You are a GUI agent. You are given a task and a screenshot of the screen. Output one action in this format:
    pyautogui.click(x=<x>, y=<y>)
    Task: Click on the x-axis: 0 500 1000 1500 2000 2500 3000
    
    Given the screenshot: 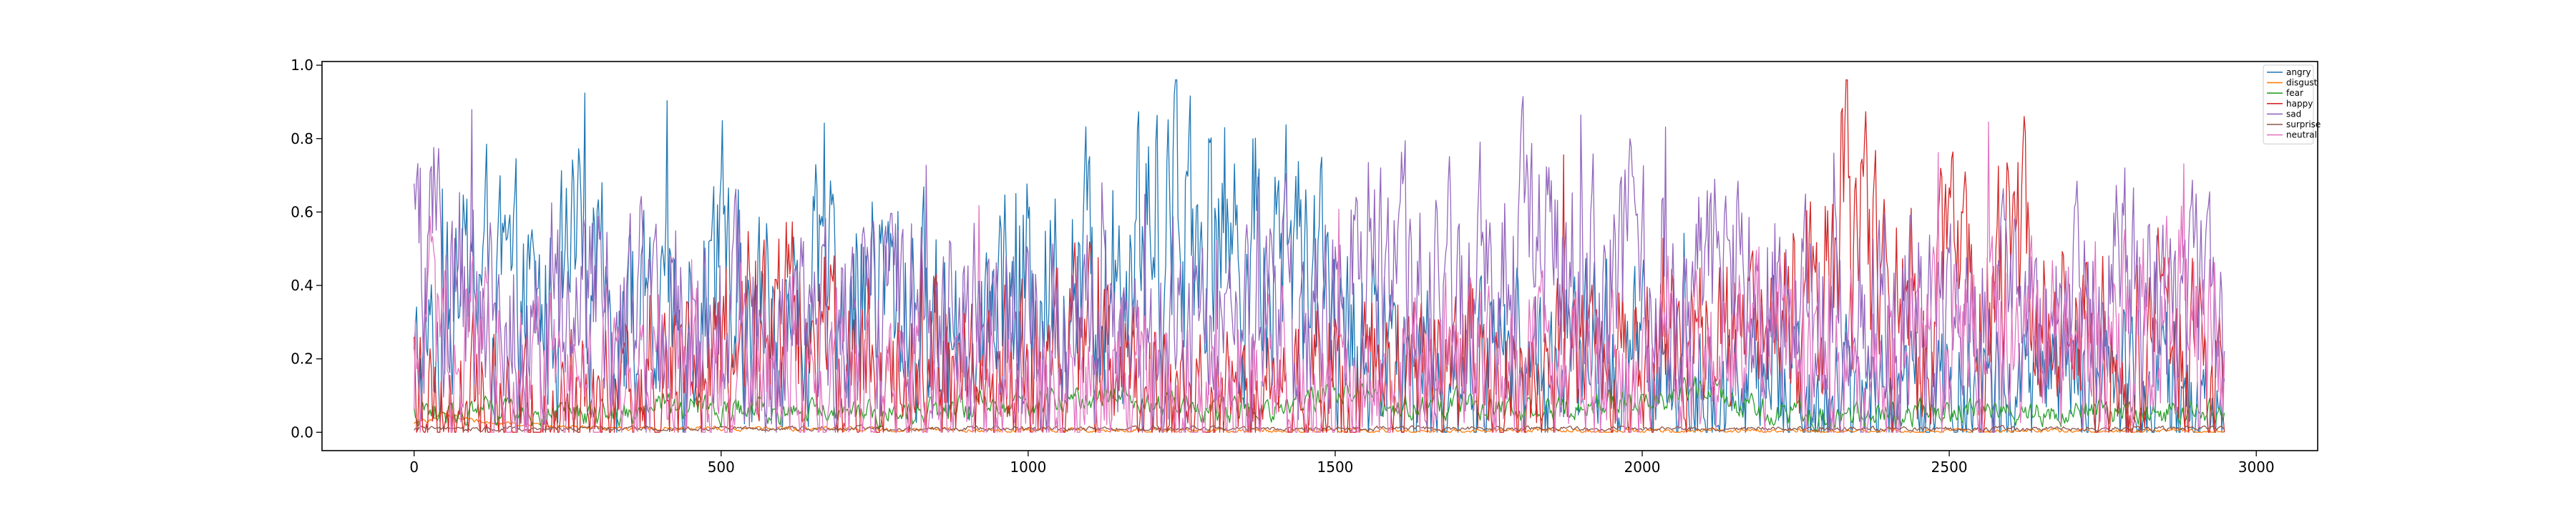 What is the action you would take?
    pyautogui.click(x=1342, y=463)
    